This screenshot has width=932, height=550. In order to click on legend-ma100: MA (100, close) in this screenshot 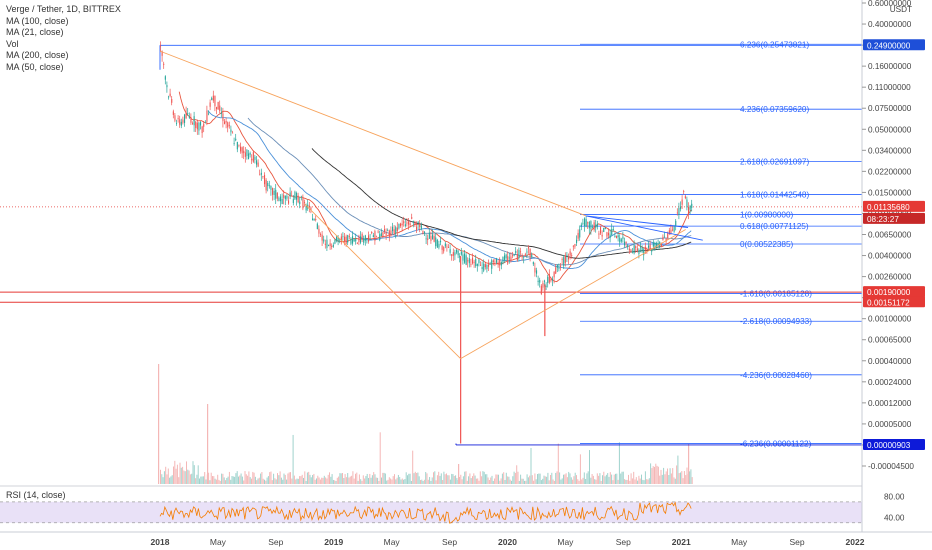, I will do `click(37, 20)`.